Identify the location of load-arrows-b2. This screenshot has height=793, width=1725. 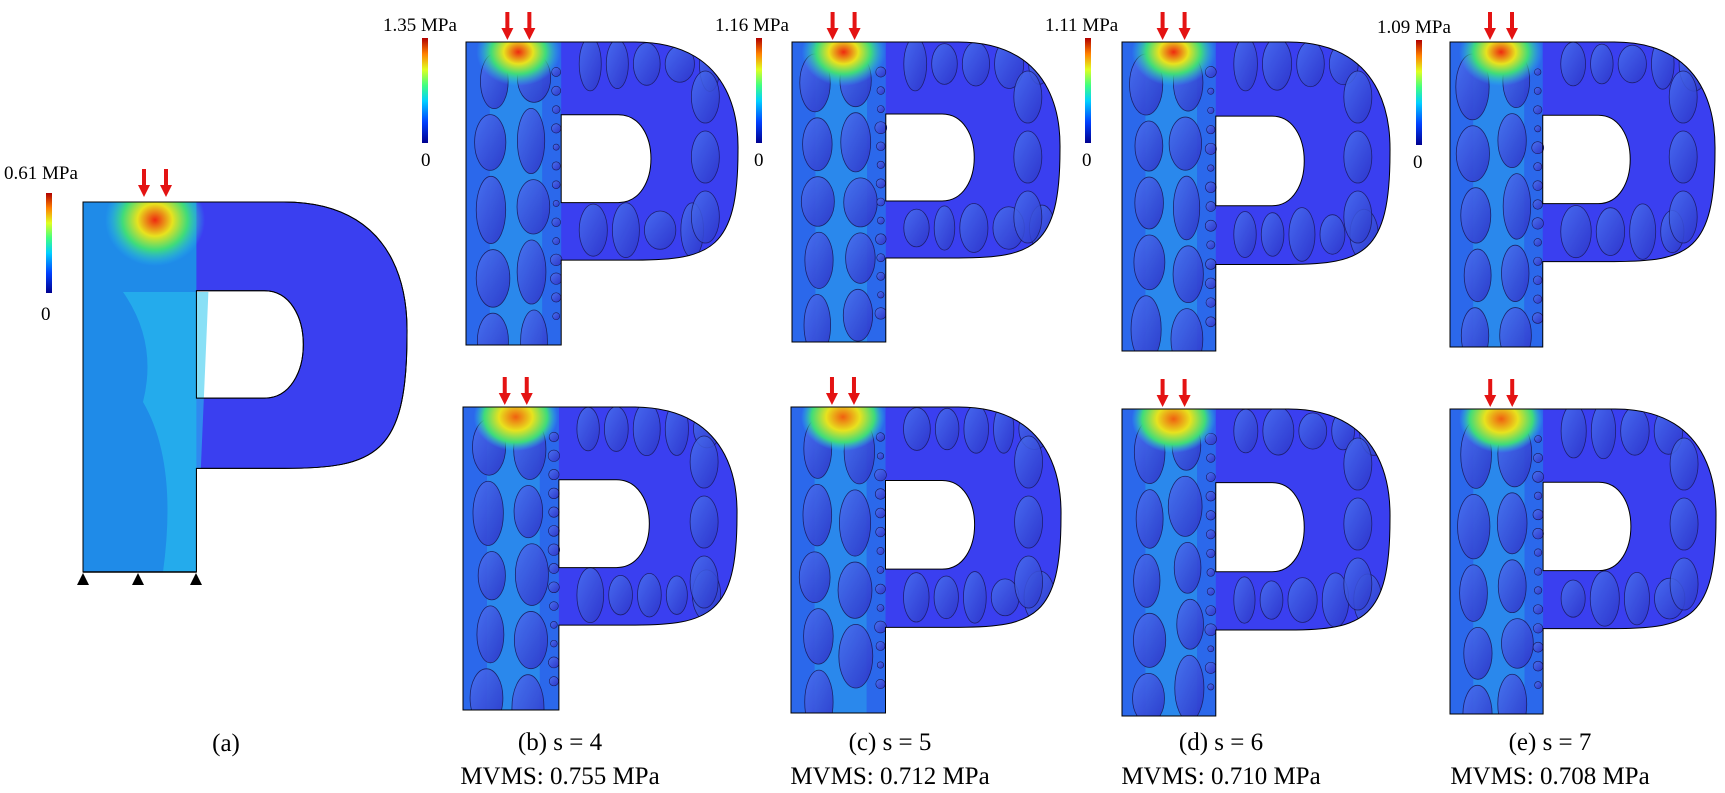
(515, 391).